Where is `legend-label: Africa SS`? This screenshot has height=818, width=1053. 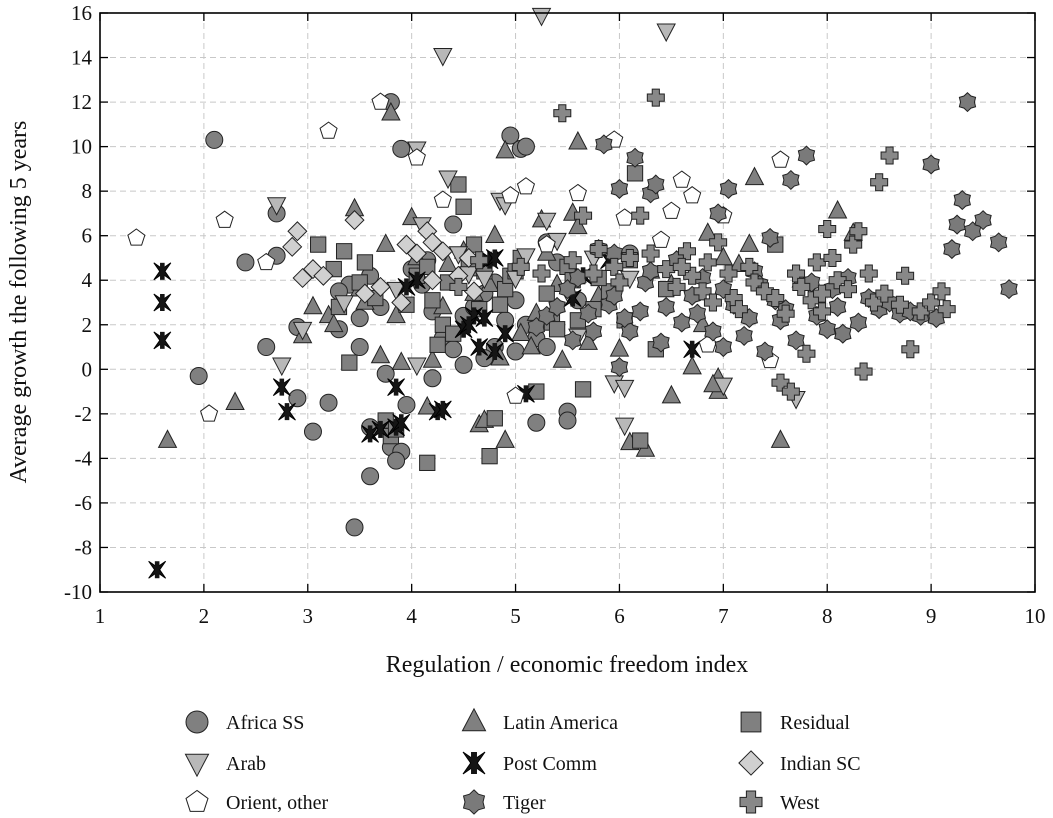 legend-label: Africa SS is located at coordinates (265, 723).